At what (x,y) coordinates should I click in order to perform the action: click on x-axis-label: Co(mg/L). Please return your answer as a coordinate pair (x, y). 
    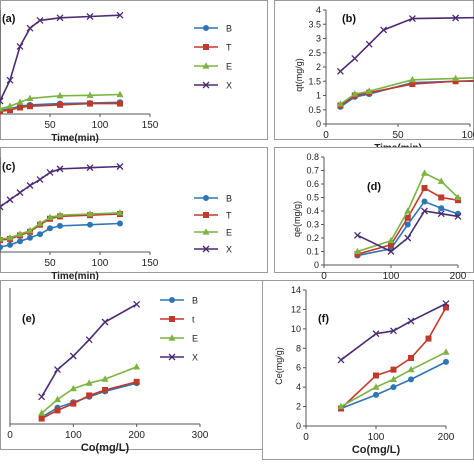
    Looking at the image, I should click on (376, 450).